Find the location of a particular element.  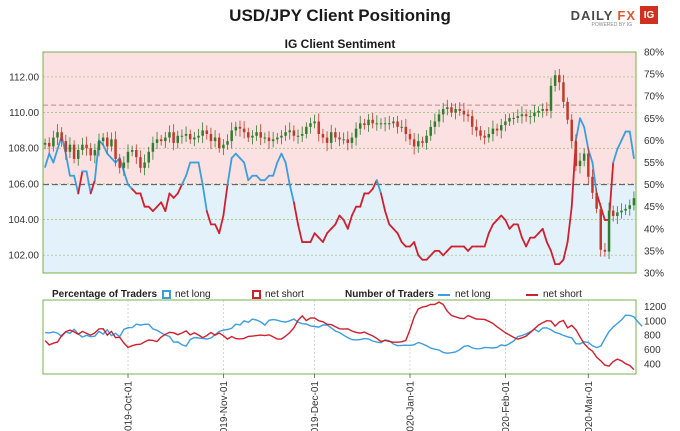

legend-num-long-line is located at coordinates (444, 294).